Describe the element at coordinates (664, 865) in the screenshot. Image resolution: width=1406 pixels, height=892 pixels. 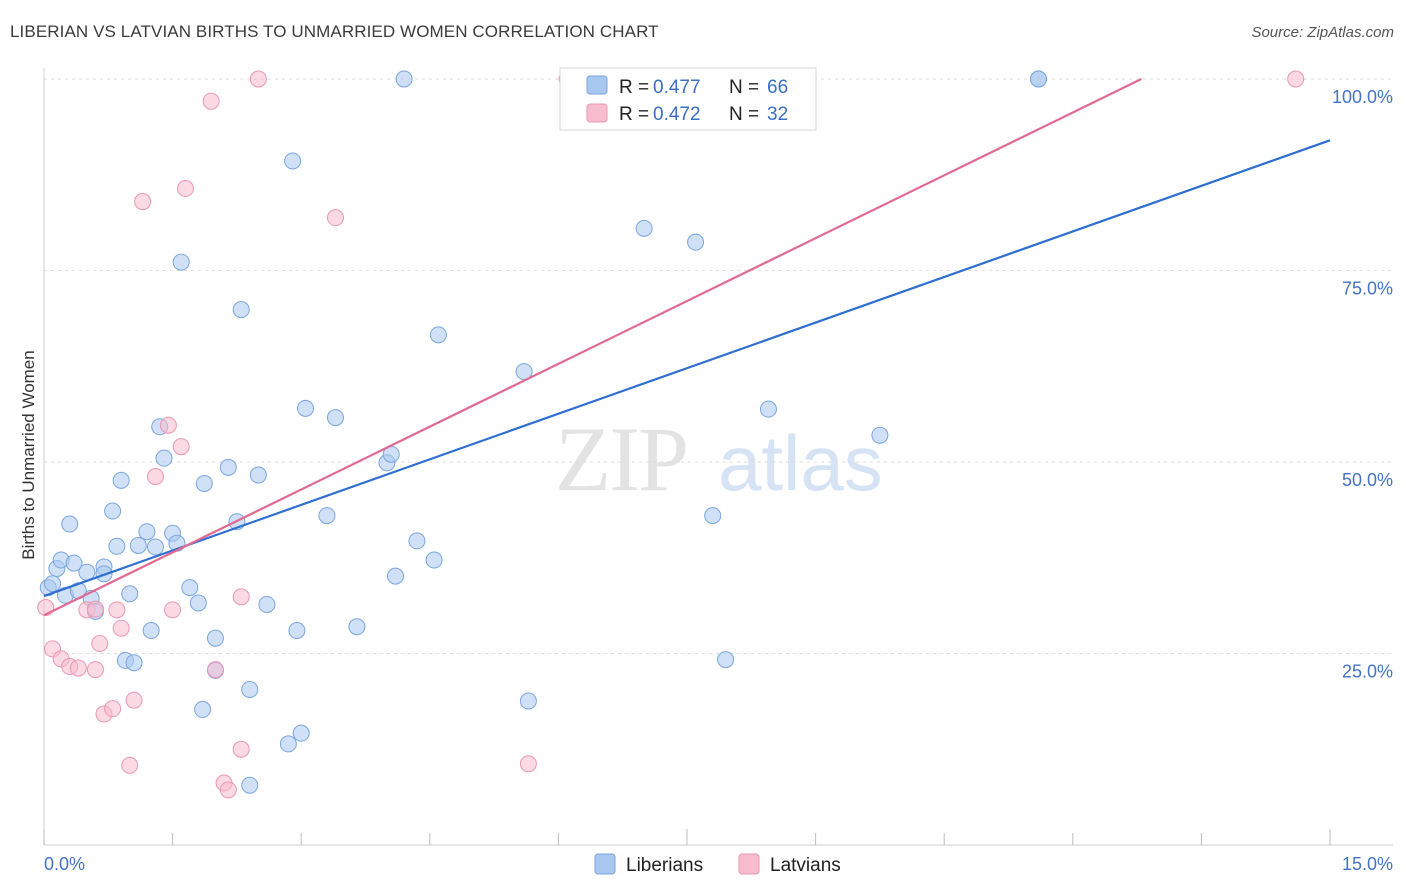
I see `bottom-legend-liberians: Liberians` at that location.